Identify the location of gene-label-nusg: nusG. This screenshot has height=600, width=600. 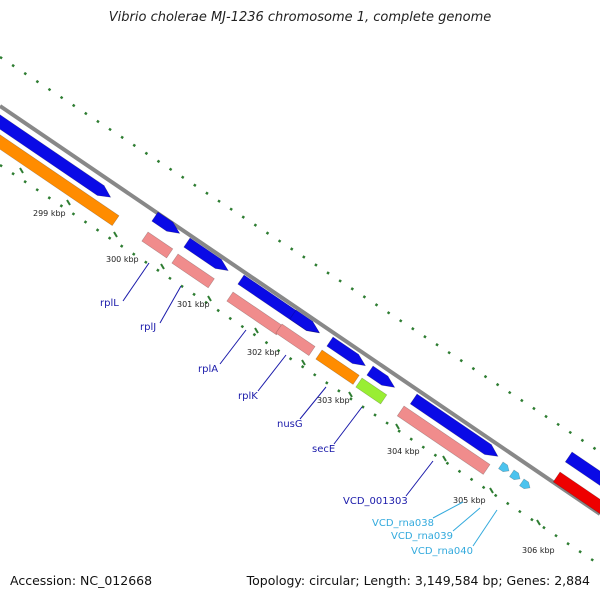
(290, 424).